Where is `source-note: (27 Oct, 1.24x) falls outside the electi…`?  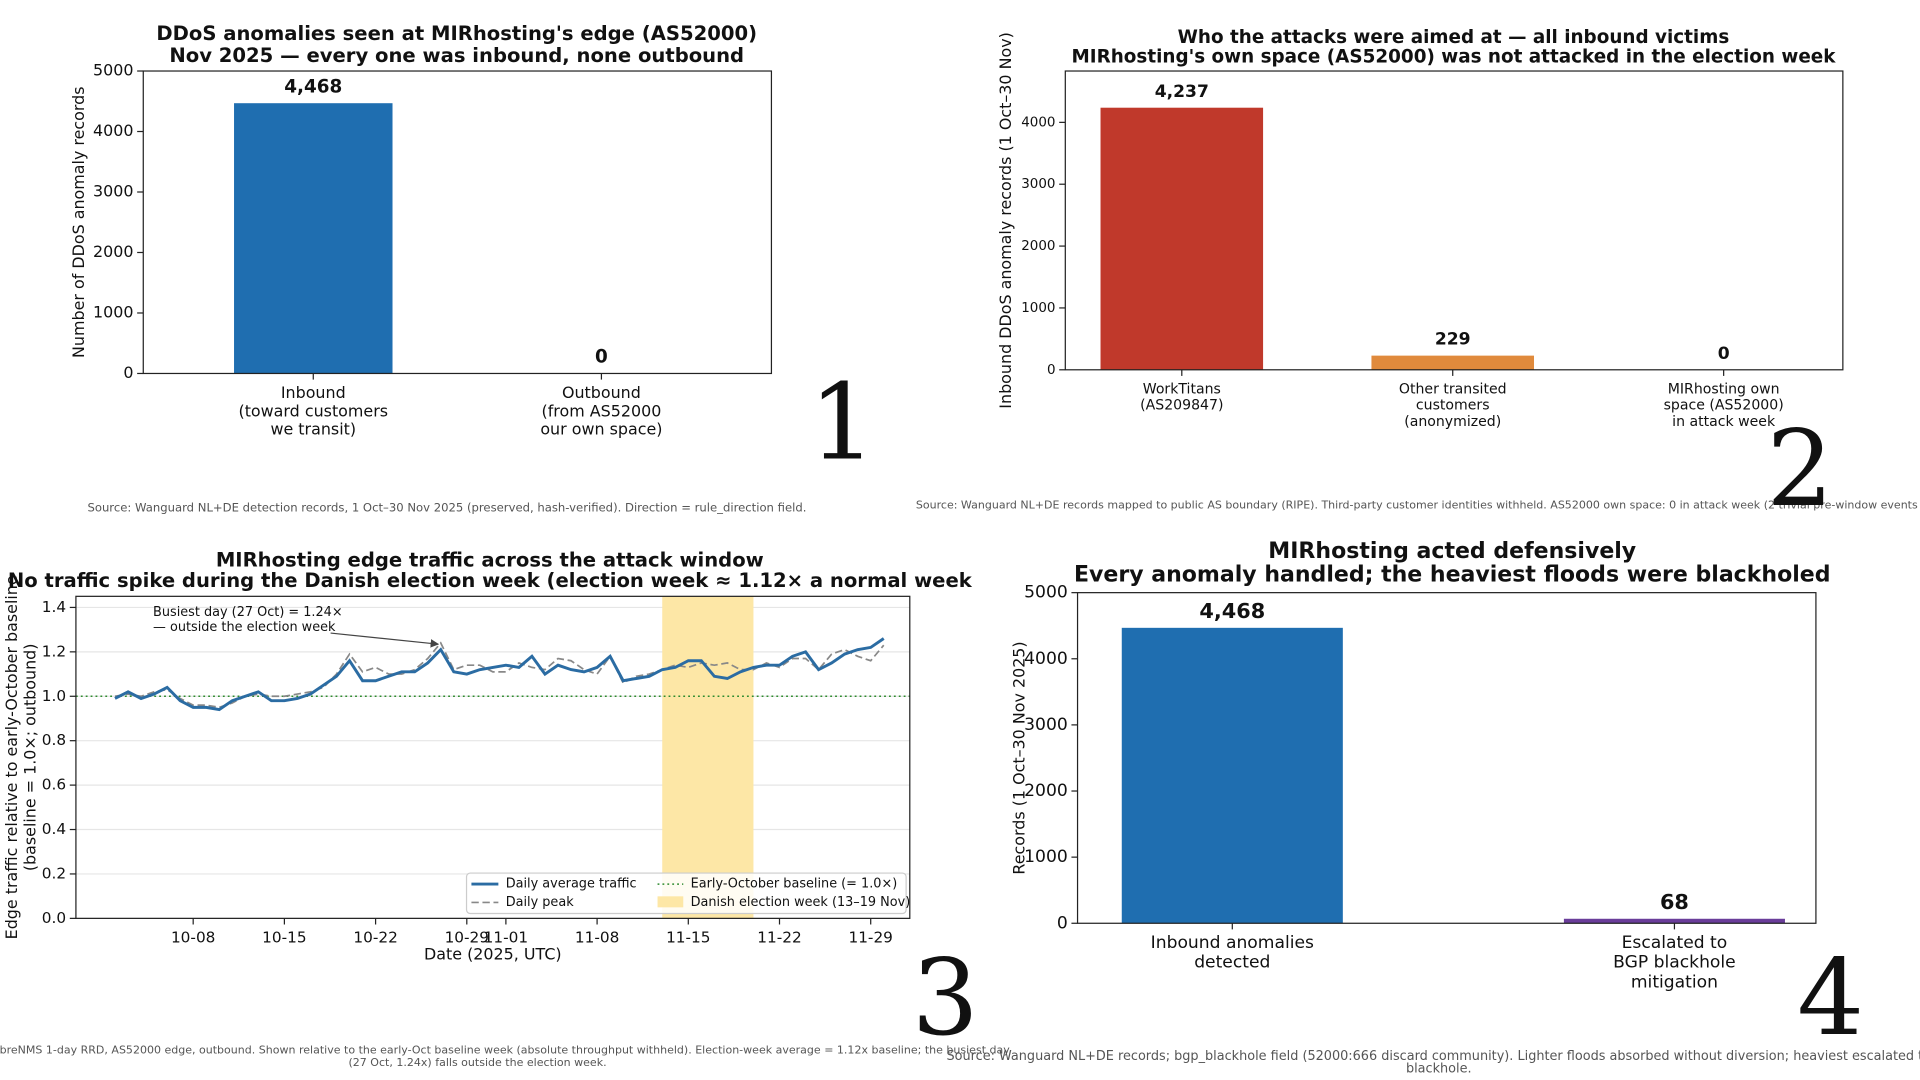 source-note: (27 Oct, 1.24x) falls outside the electi… is located at coordinates (477, 1062).